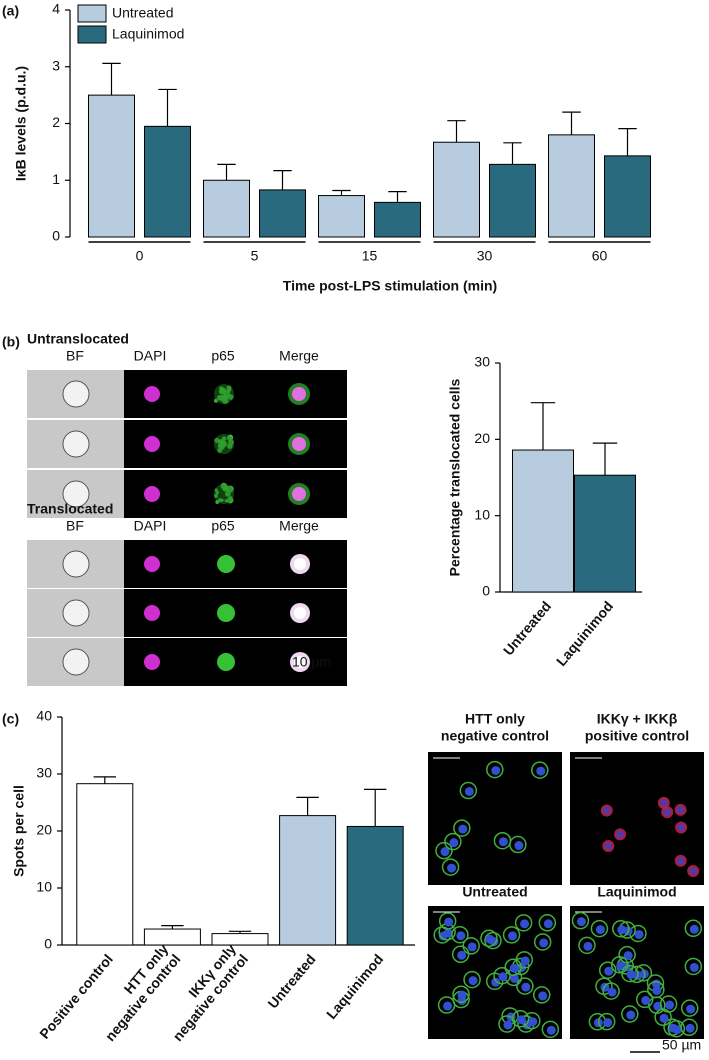 The width and height of the screenshot is (709, 1060). Describe the element at coordinates (56, 65) in the screenshot. I see `y-tick-label: 3` at that location.